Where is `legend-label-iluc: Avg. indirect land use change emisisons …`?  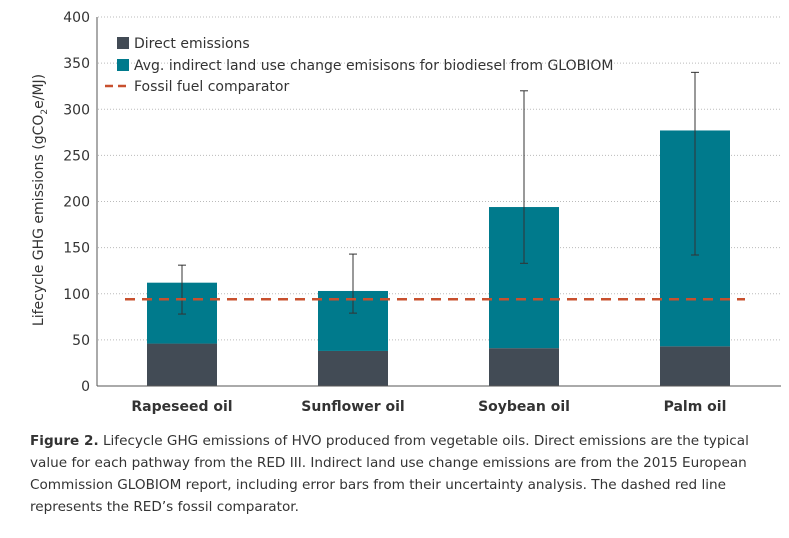 legend-label-iluc: Avg. indirect land use change emisisons … is located at coordinates (373, 66).